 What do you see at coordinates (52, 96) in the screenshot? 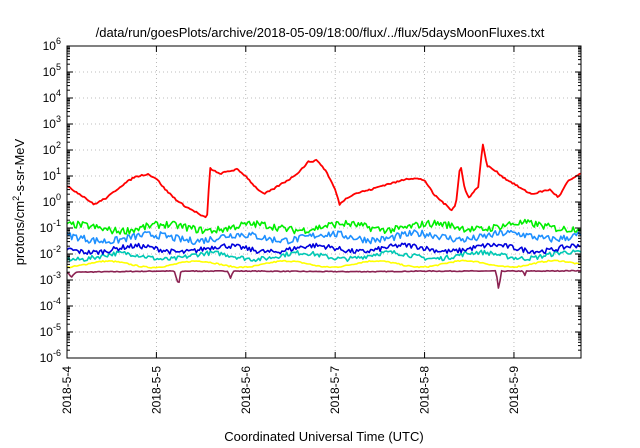
I see `y-tick-label: 10⁴` at bounding box center [52, 96].